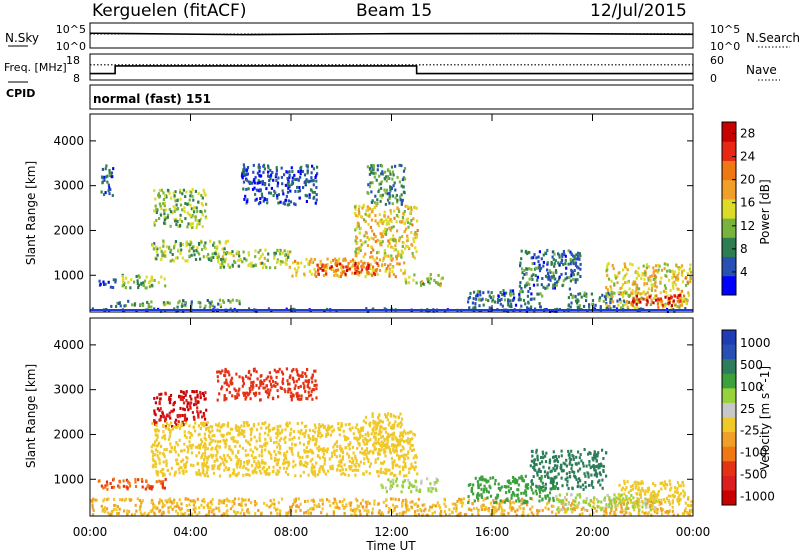  Describe the element at coordinates (391, 34) in the screenshot. I see `nsky-series` at that location.